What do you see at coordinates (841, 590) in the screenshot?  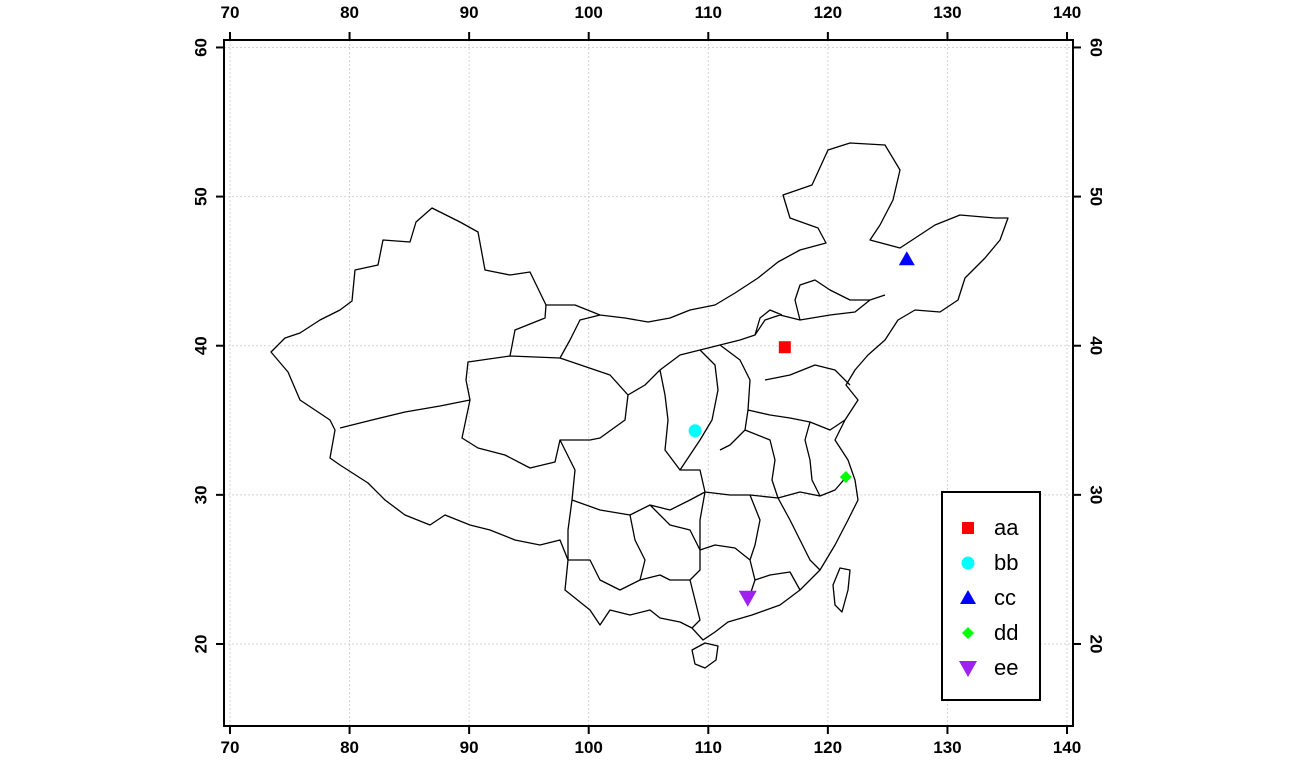 I see `taiwan-outline` at bounding box center [841, 590].